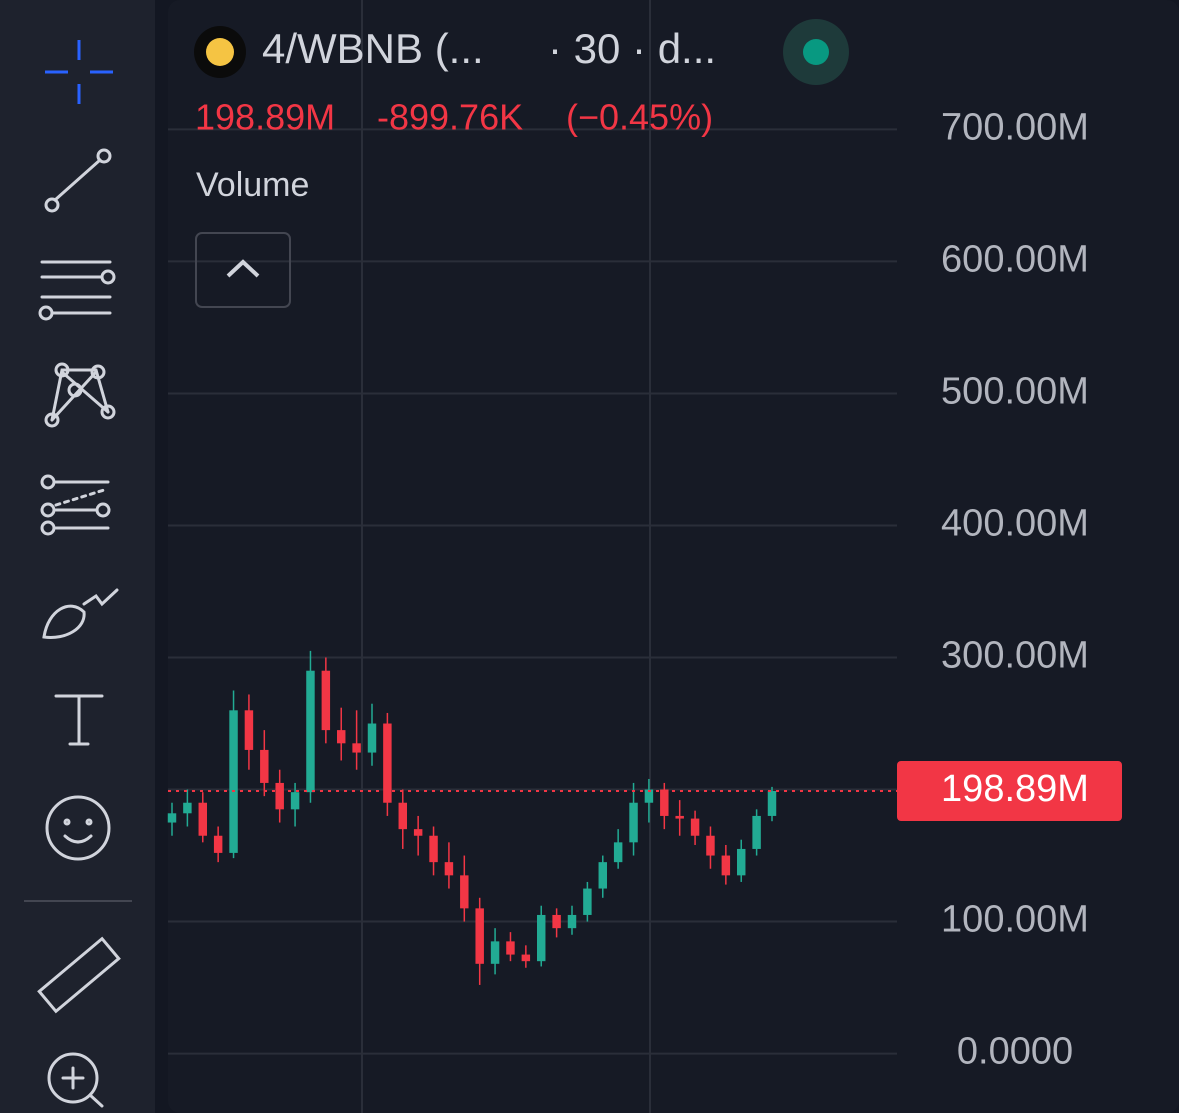 The width and height of the screenshot is (1179, 1113). I want to click on fib-tool, so click(77, 290).